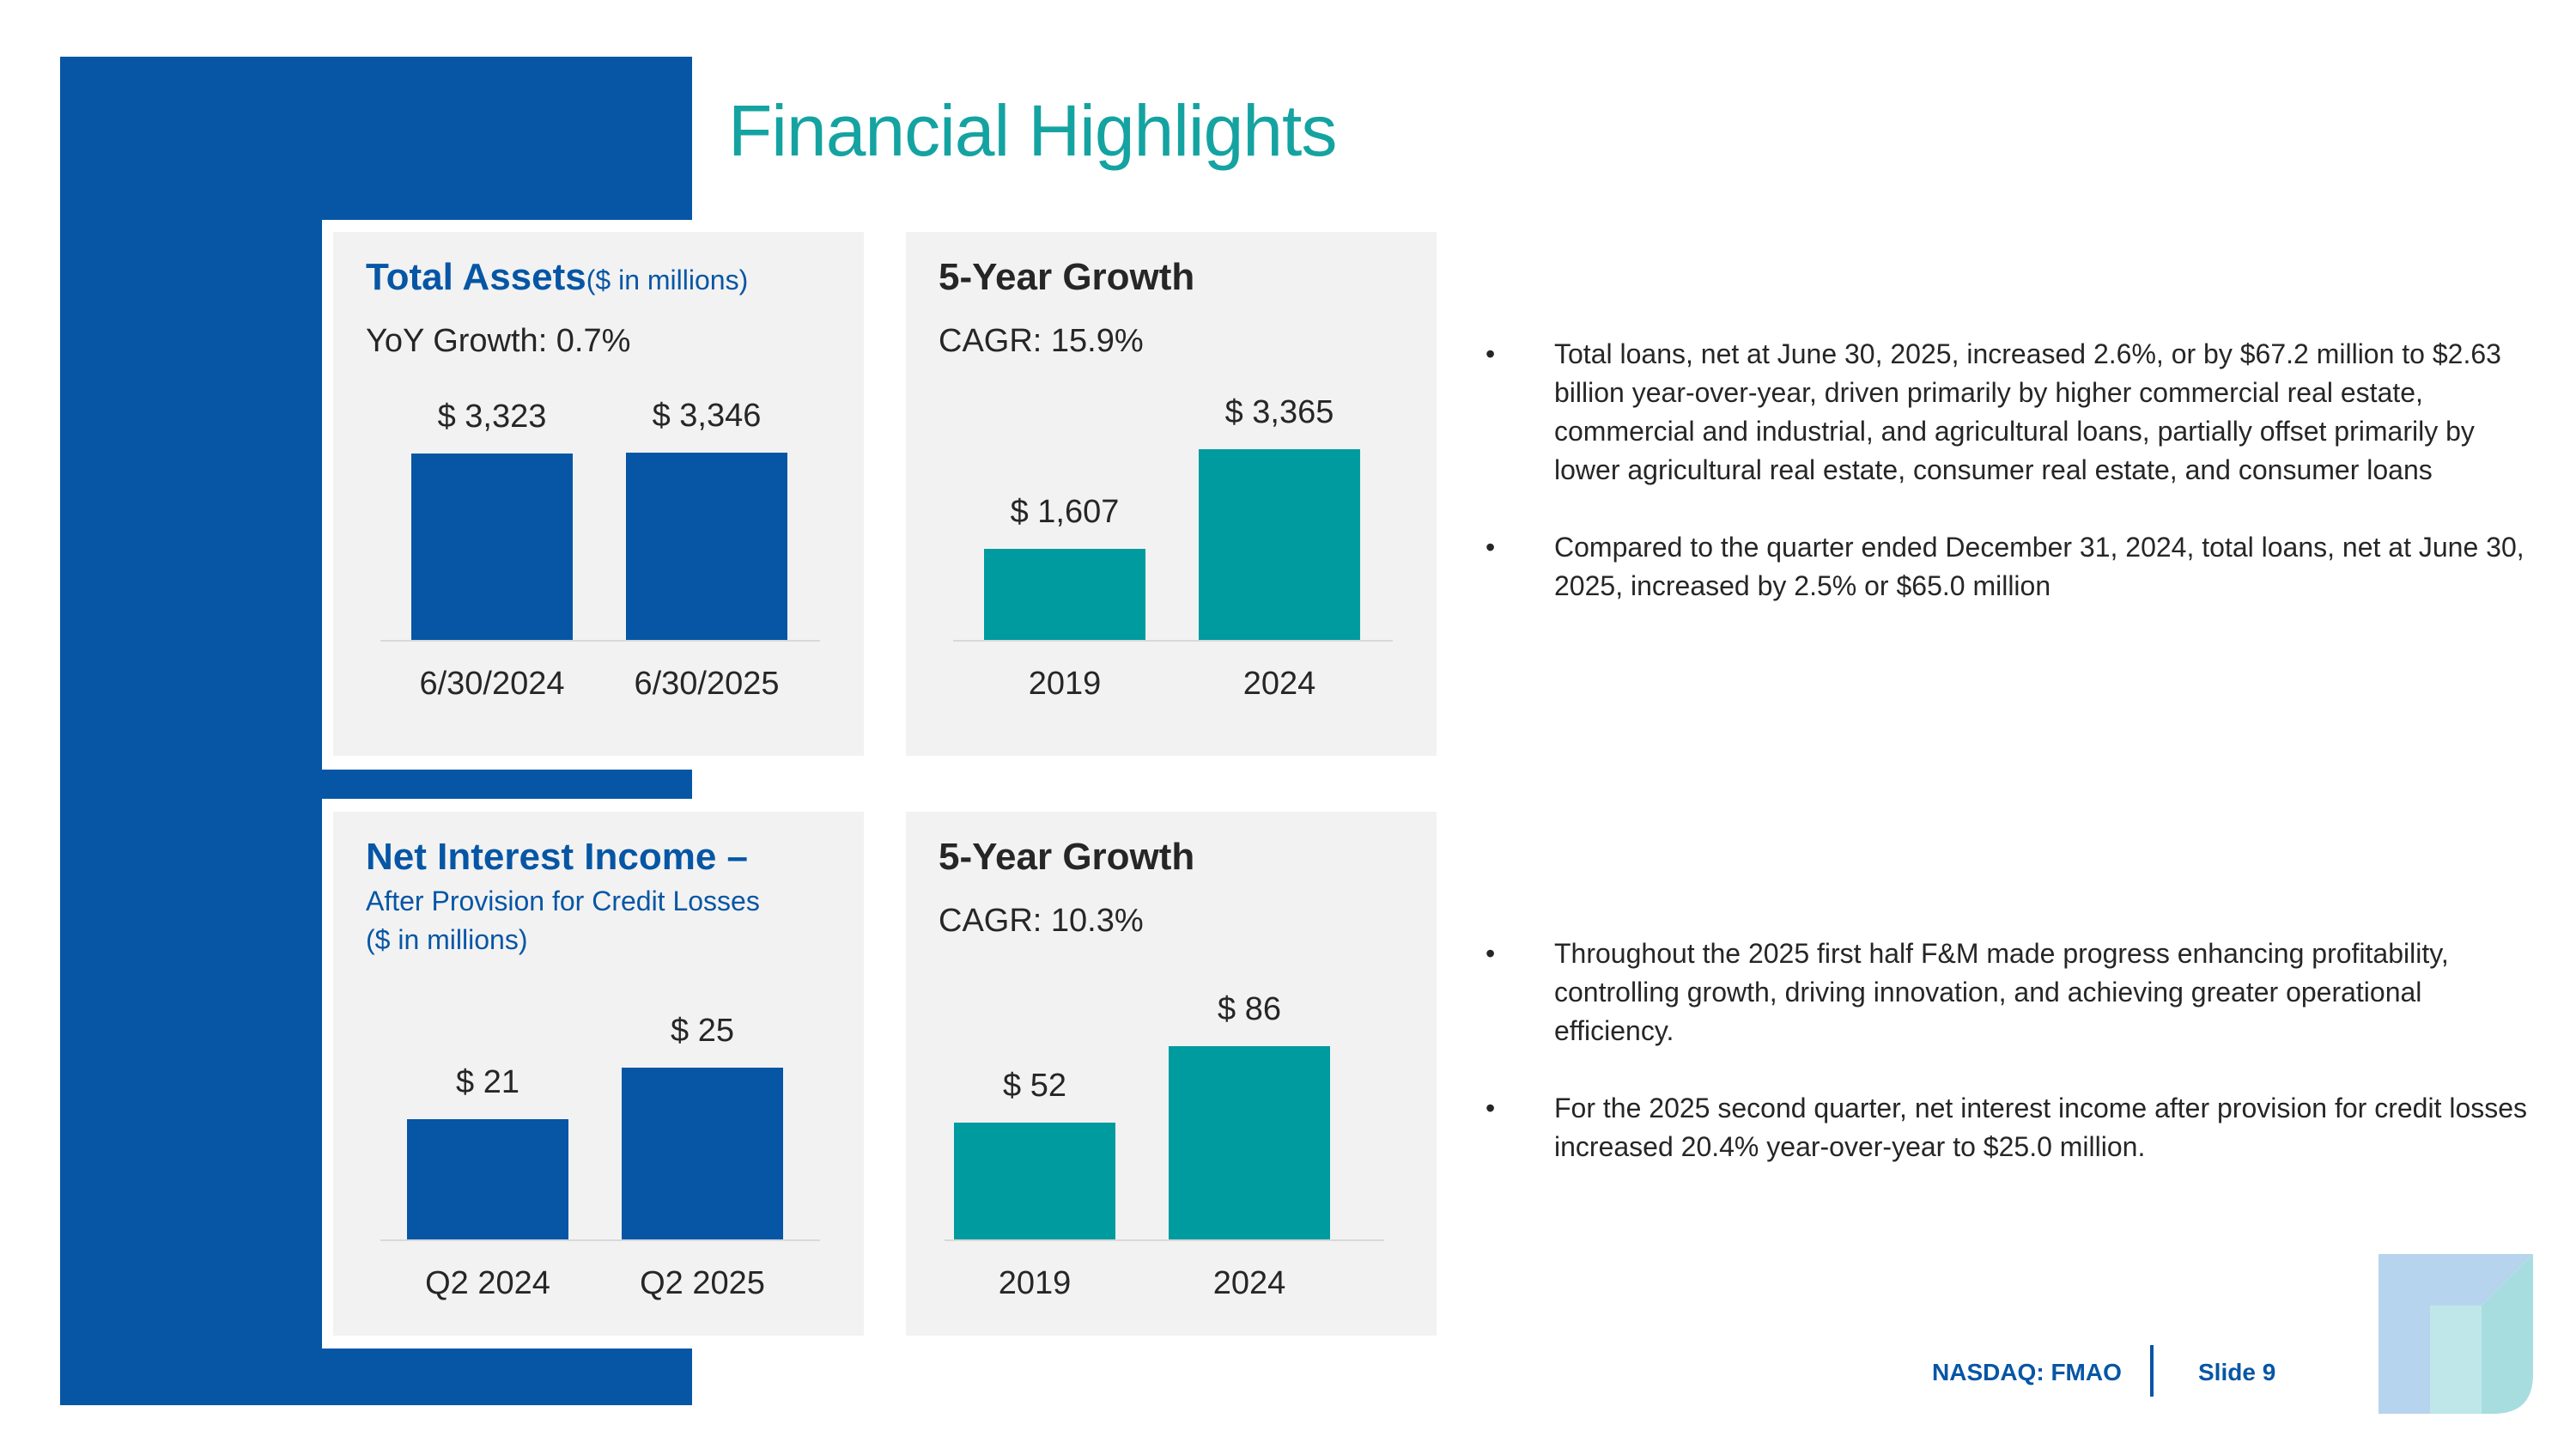  What do you see at coordinates (499, 341) in the screenshot?
I see `total-assets-yoy: YoY Growth: 0.7%` at bounding box center [499, 341].